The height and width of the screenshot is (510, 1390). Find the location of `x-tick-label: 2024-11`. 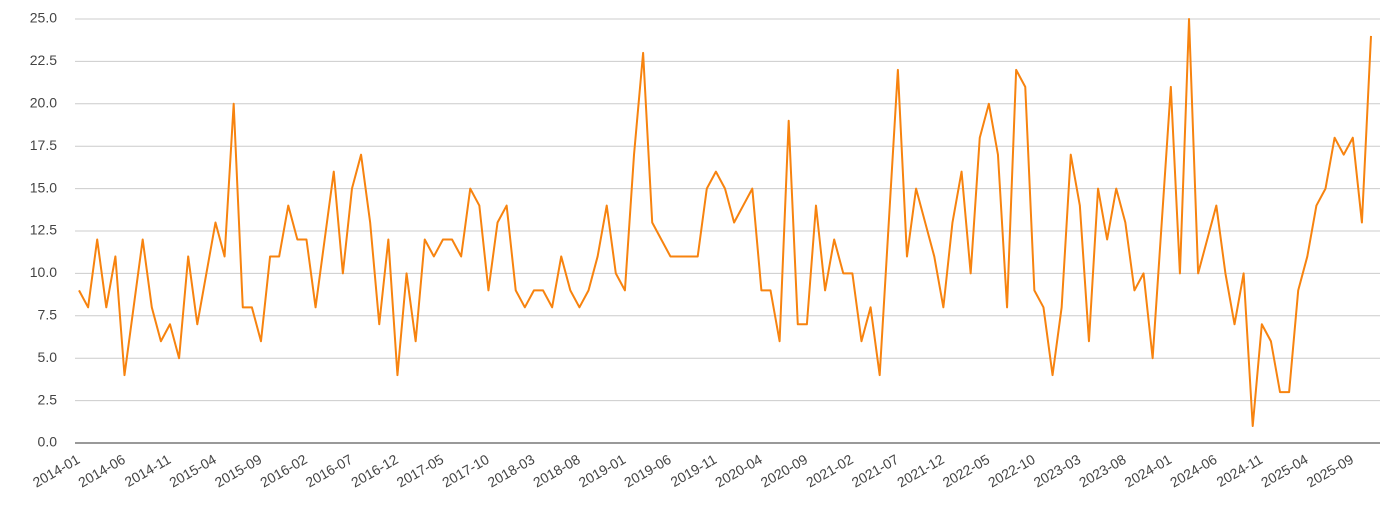

x-tick-label: 2024-11 is located at coordinates (1240, 470).